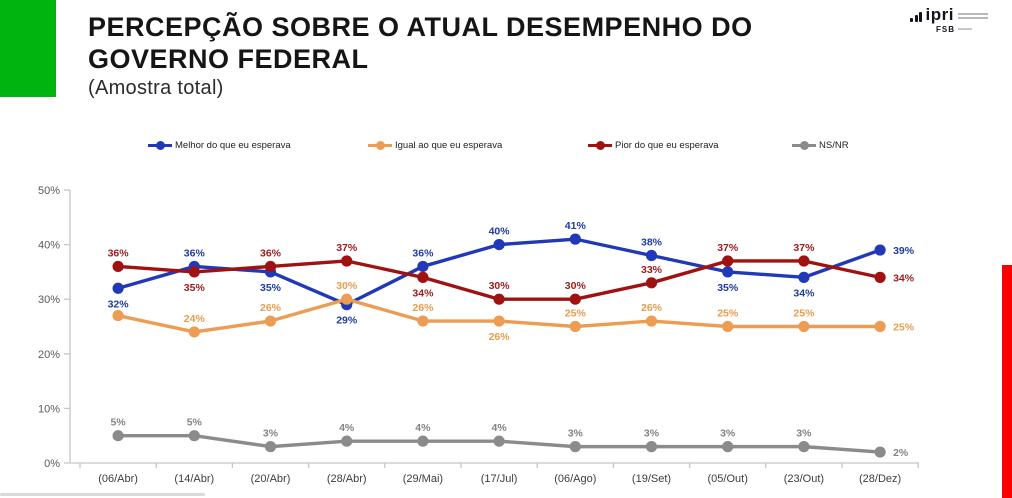 The image size is (1012, 498). What do you see at coordinates (880, 479) in the screenshot?
I see `chart-text: (28/Dez)` at bounding box center [880, 479].